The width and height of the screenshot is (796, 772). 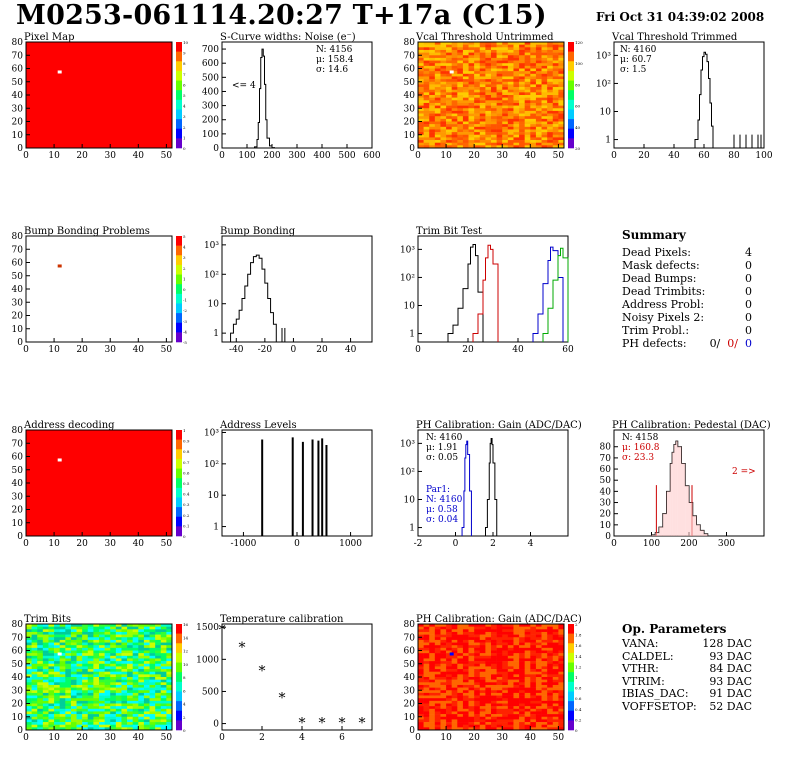 What do you see at coordinates (730, 656) in the screenshot?
I see `op-parameter-value: 93 DAC` at bounding box center [730, 656].